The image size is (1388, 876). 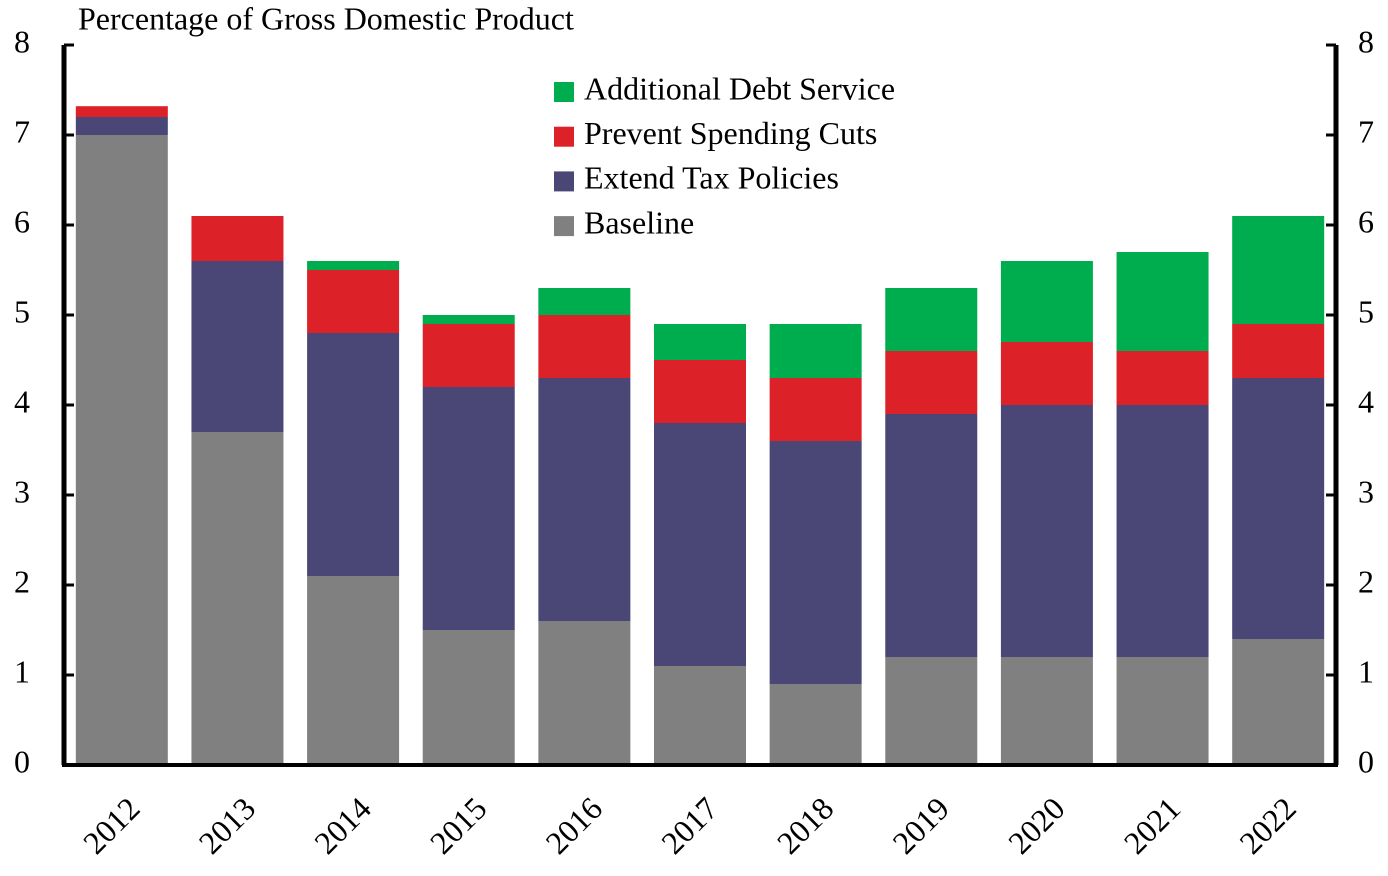 What do you see at coordinates (22, 491) in the screenshot?
I see `y-tick-label: 3` at bounding box center [22, 491].